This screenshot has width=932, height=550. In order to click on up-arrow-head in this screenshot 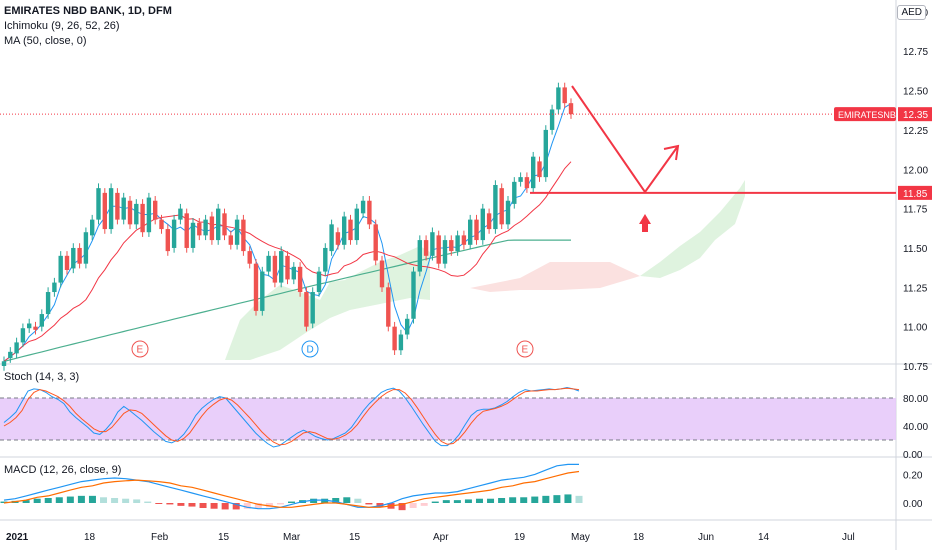, I will do `click(645, 219)`.